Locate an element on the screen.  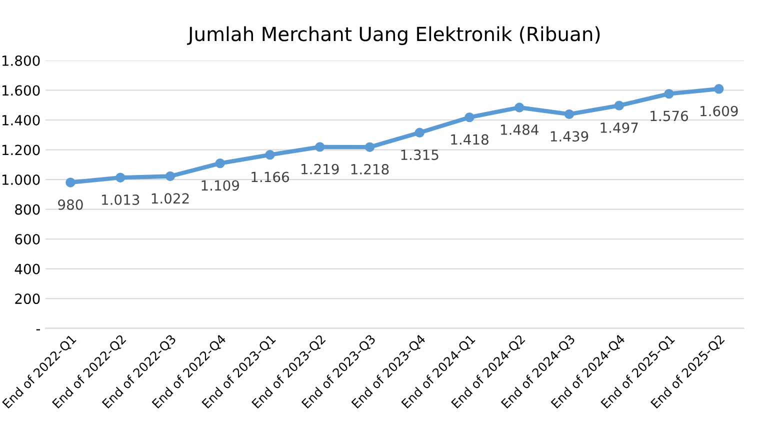
y-tick-label: 1.000 is located at coordinates (21, 179).